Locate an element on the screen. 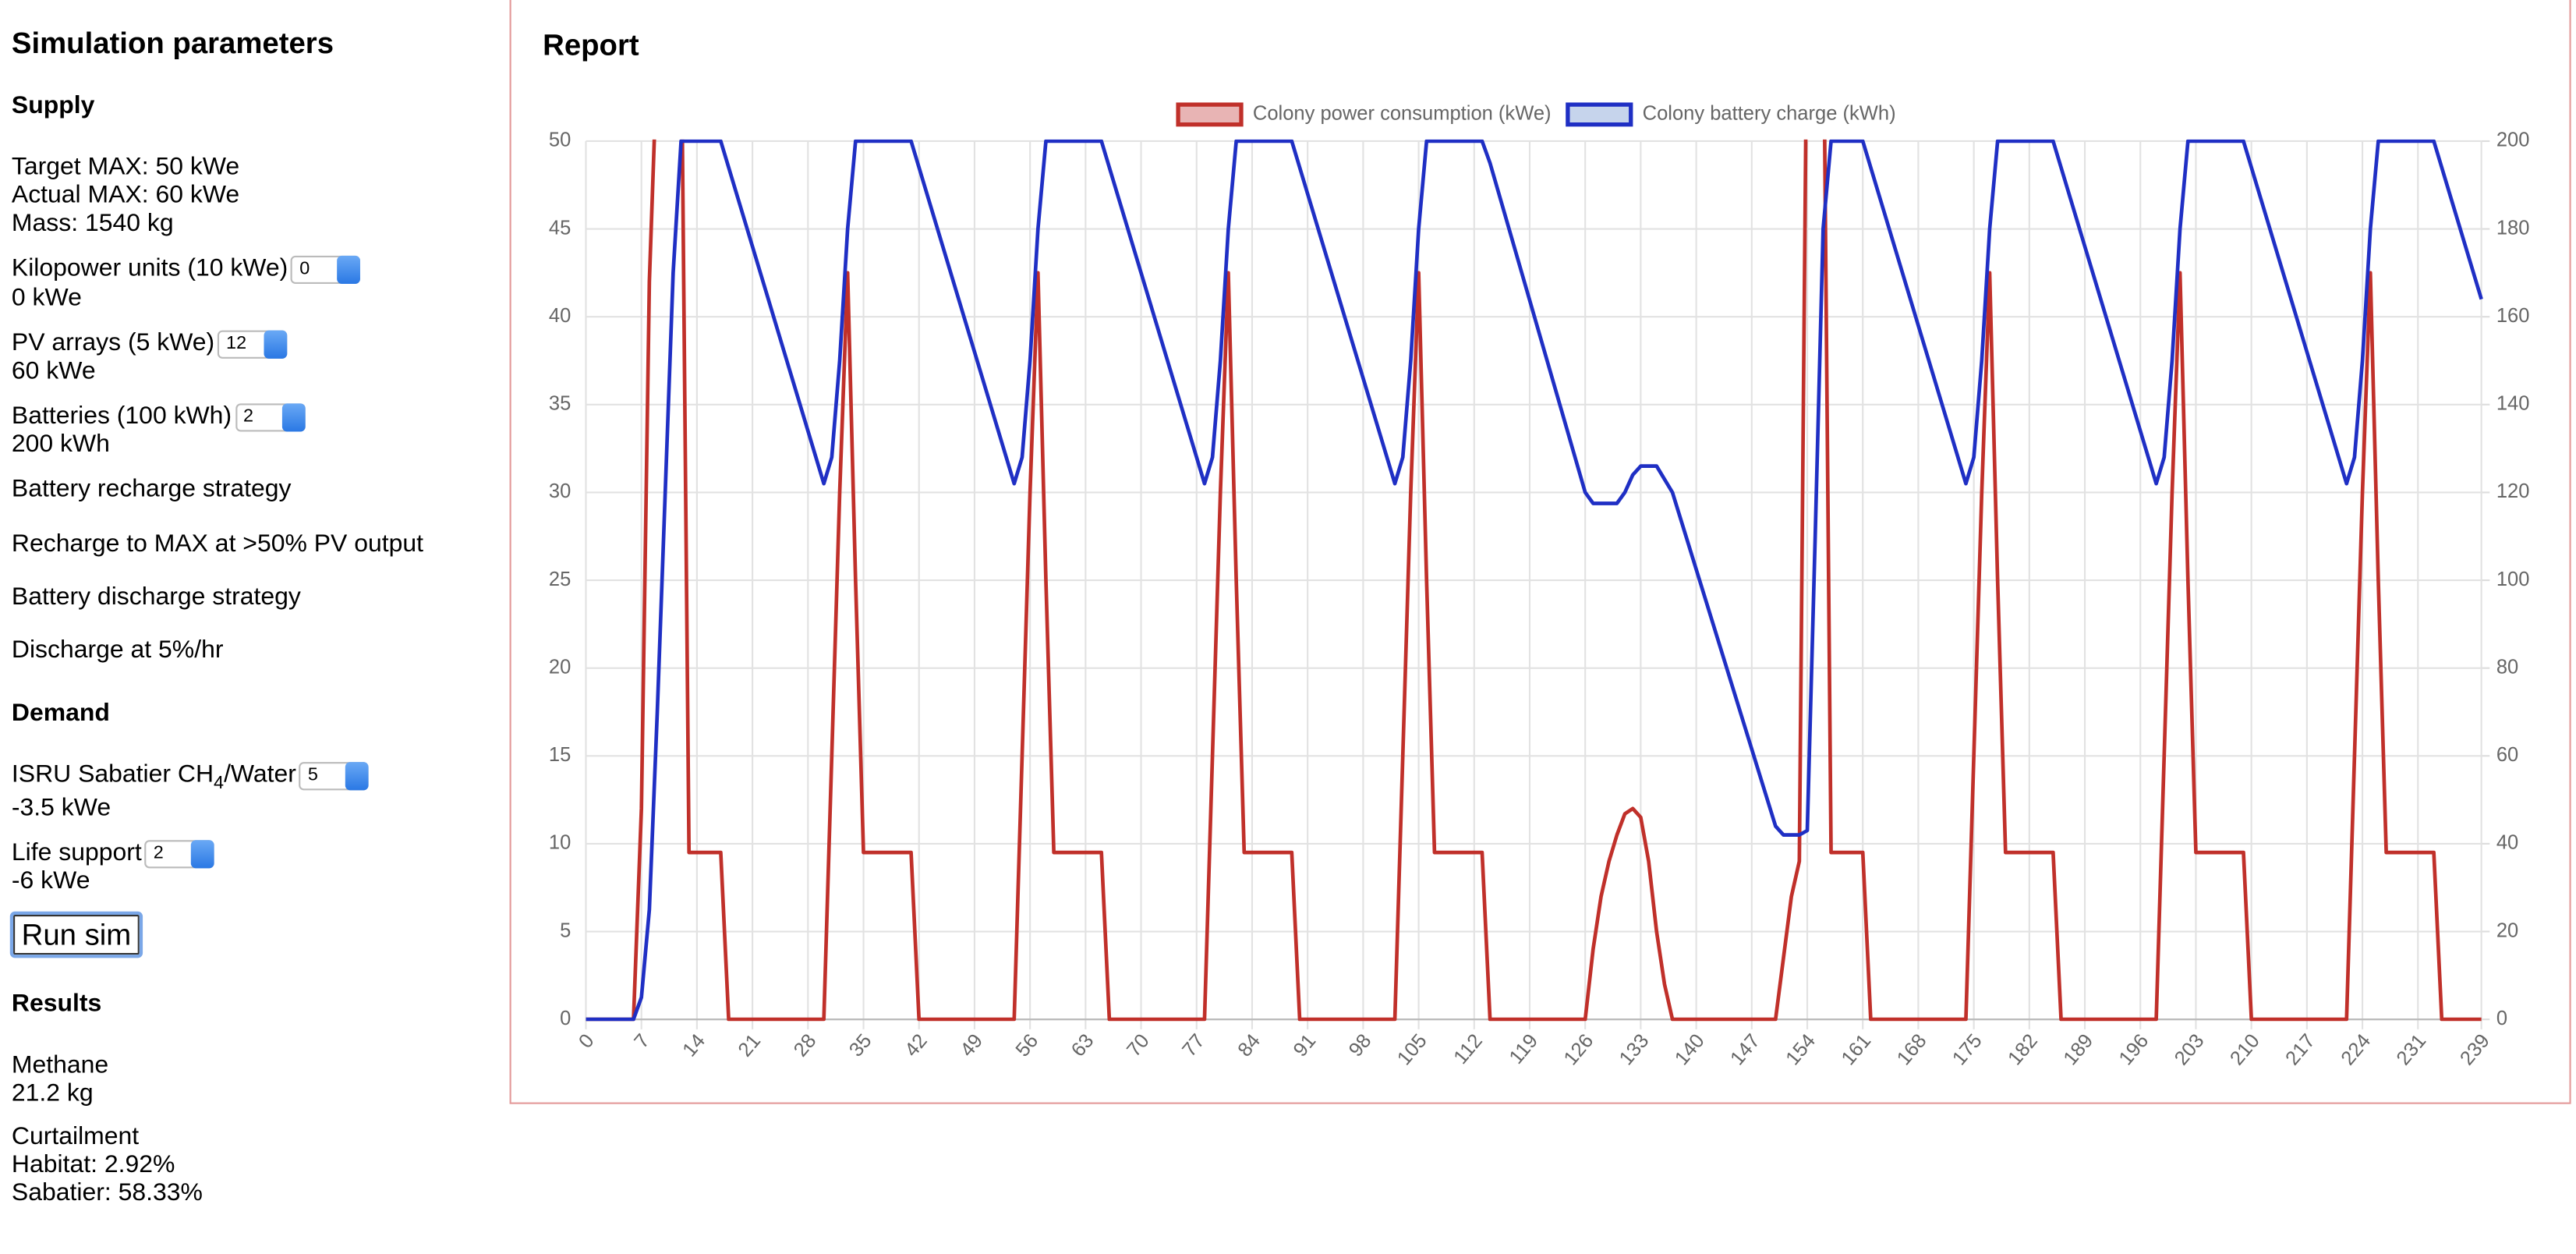 This screenshot has width=2576, height=1254. output: 60 kWe is located at coordinates (53, 370).